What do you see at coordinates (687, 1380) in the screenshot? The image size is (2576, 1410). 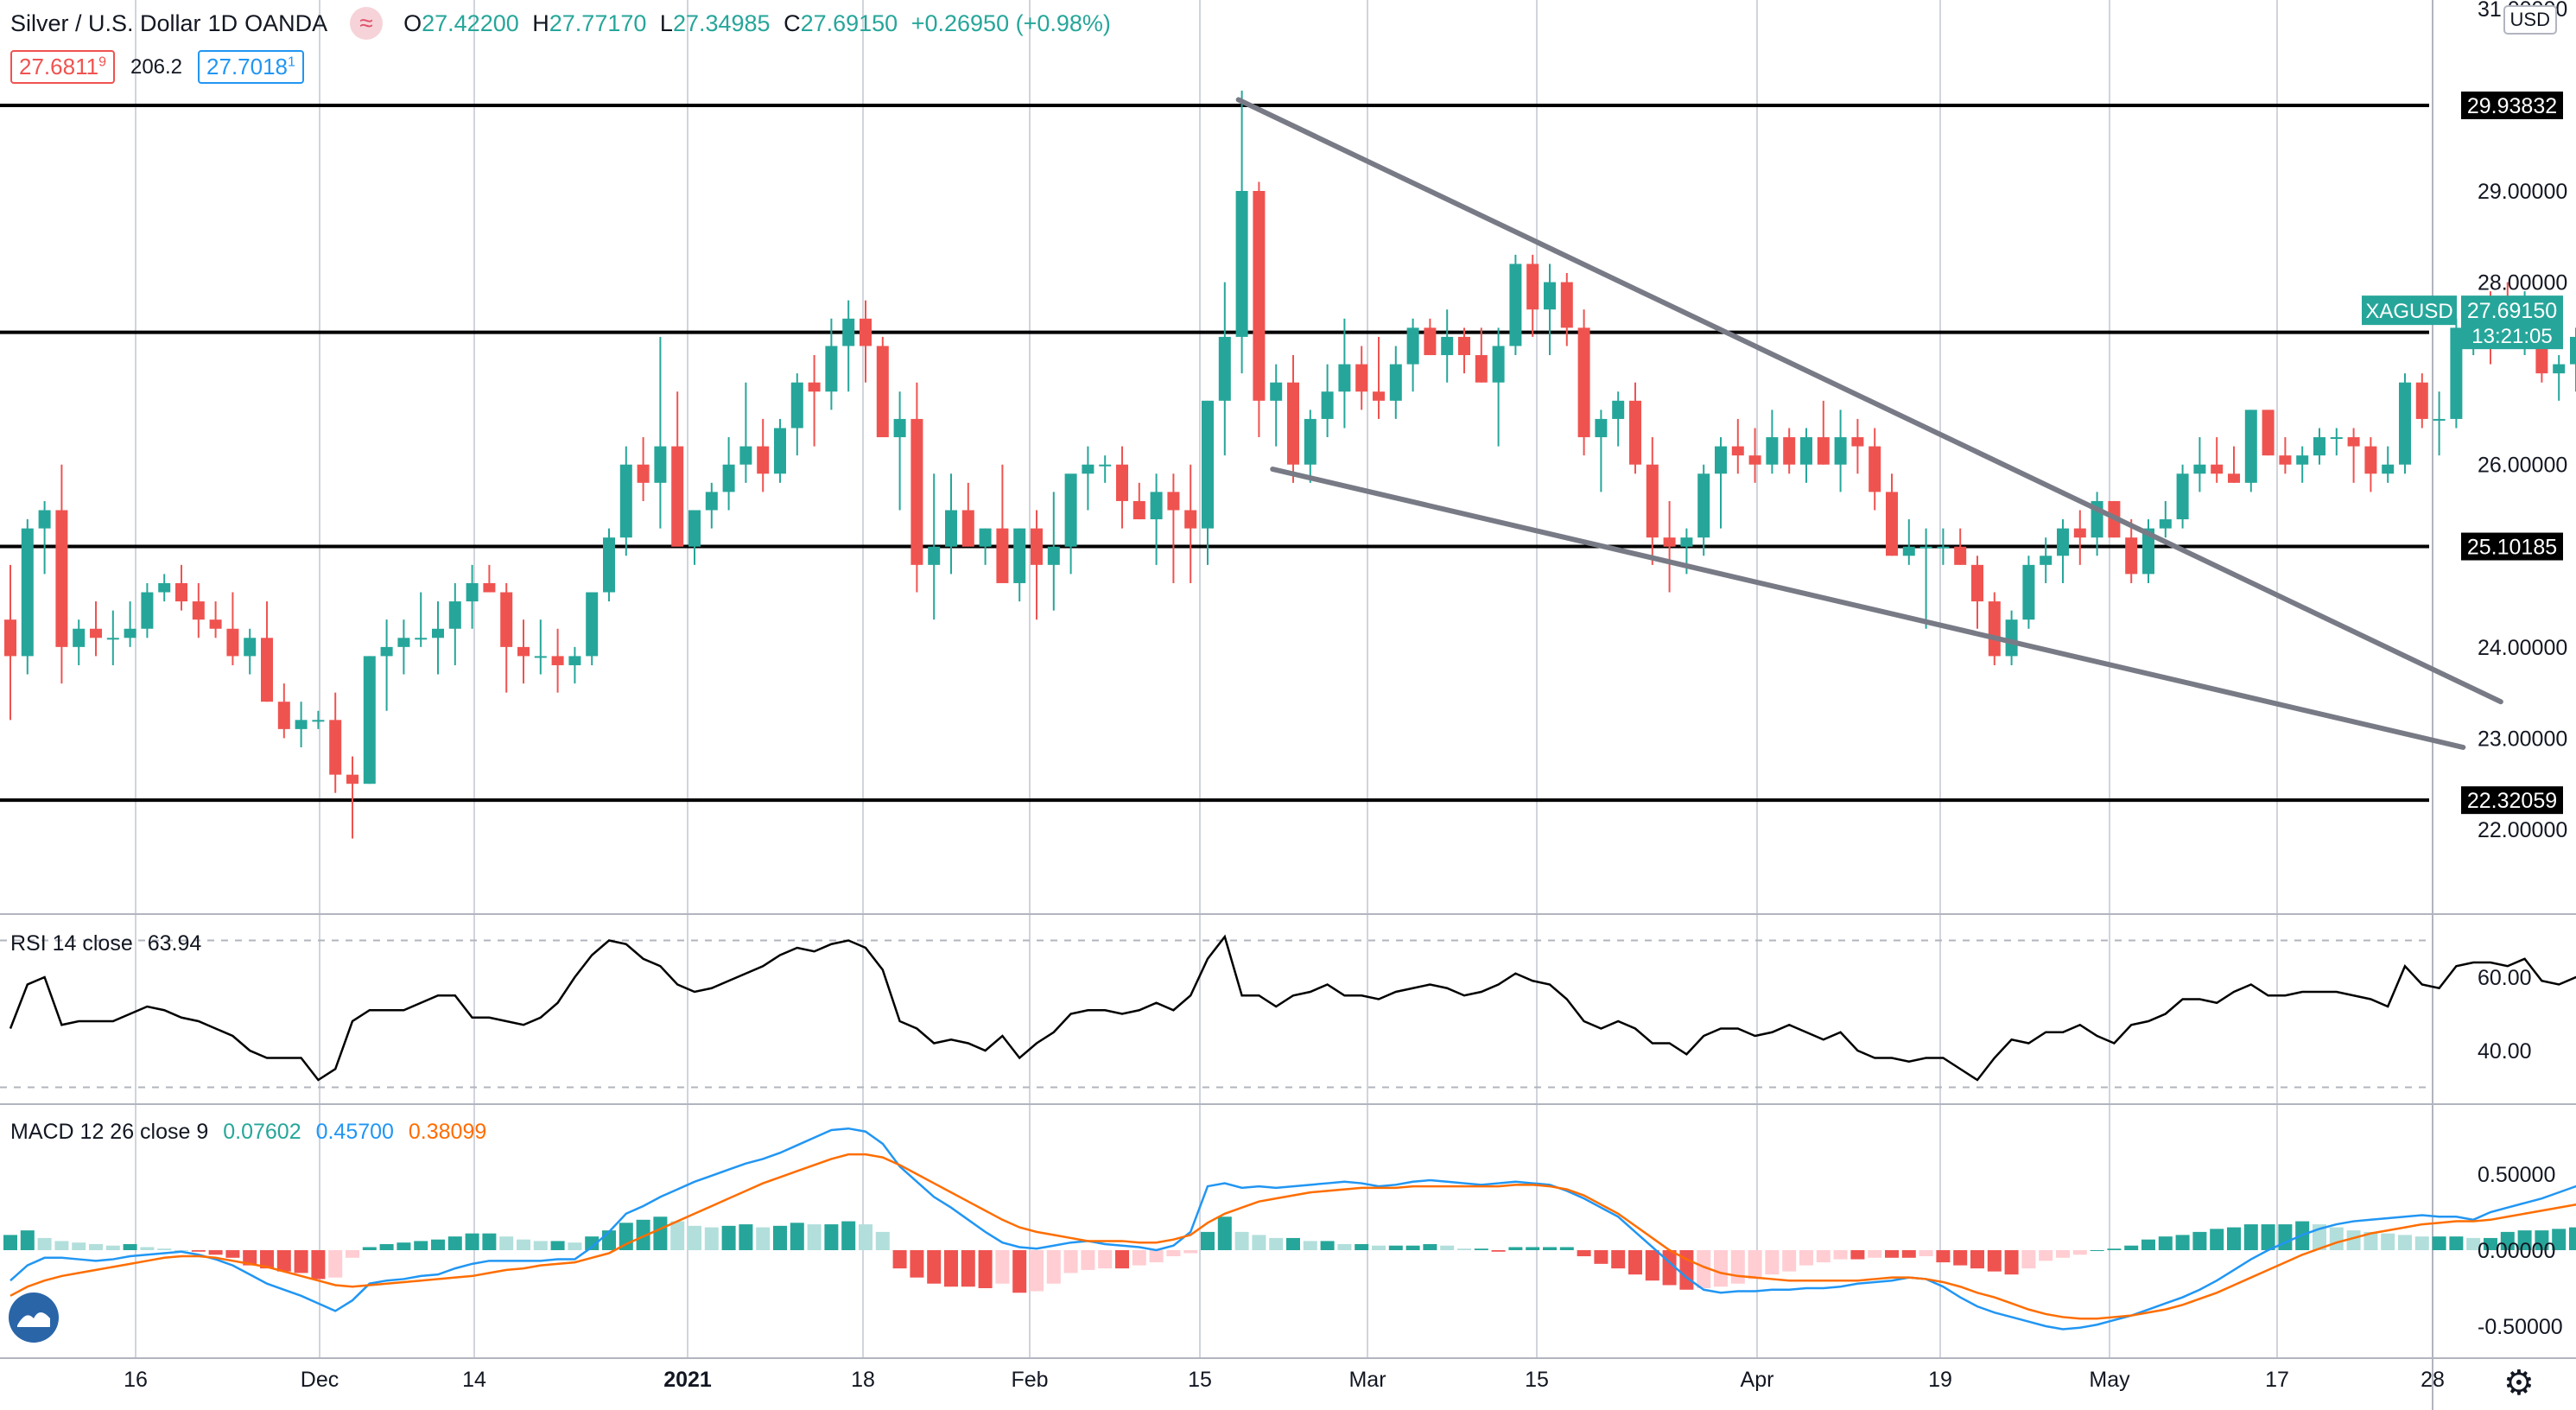 I see `time-tick-label: 2021` at bounding box center [687, 1380].